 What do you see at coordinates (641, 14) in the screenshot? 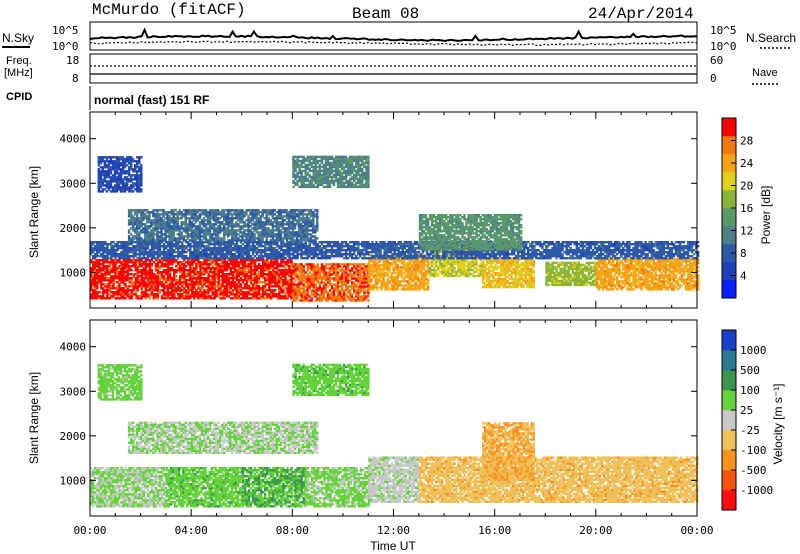
I see `date-title: 24/Apr/2014` at bounding box center [641, 14].